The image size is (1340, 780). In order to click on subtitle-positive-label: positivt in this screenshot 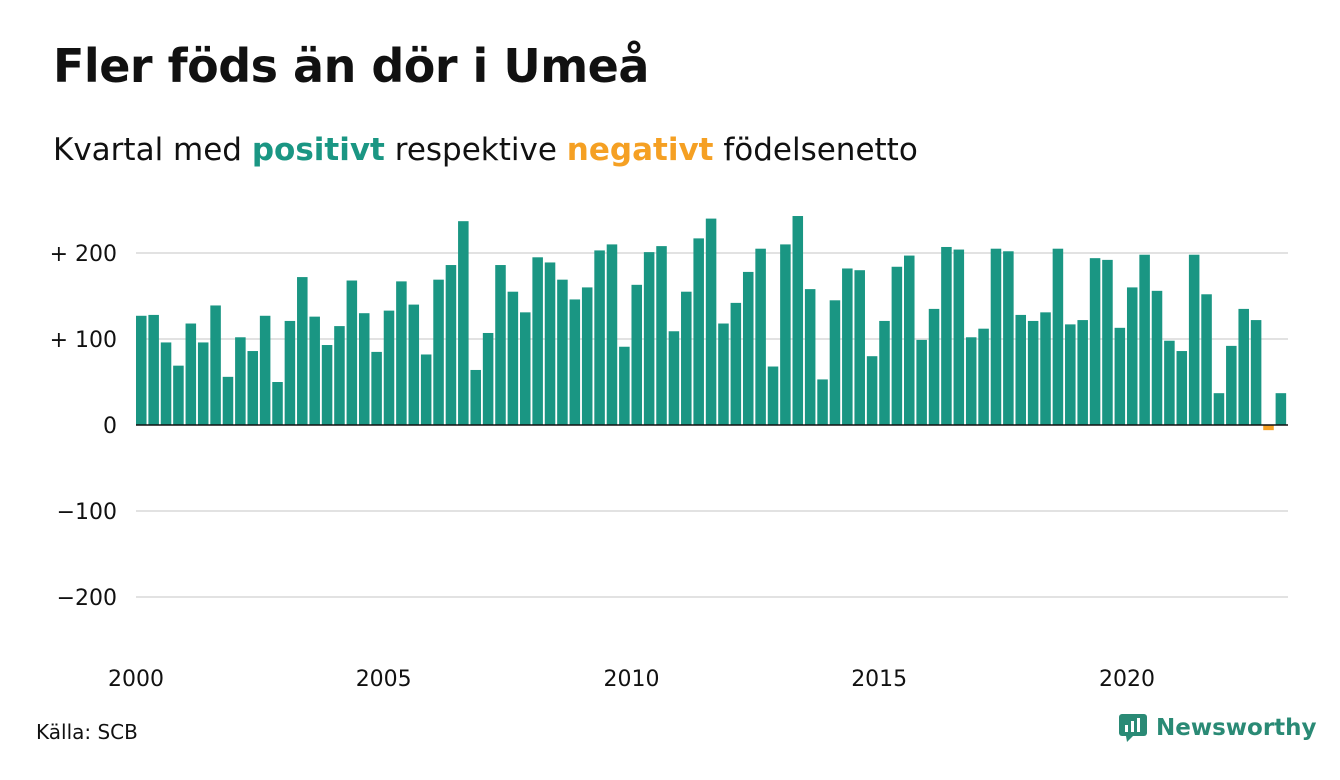, I will do `click(318, 150)`.